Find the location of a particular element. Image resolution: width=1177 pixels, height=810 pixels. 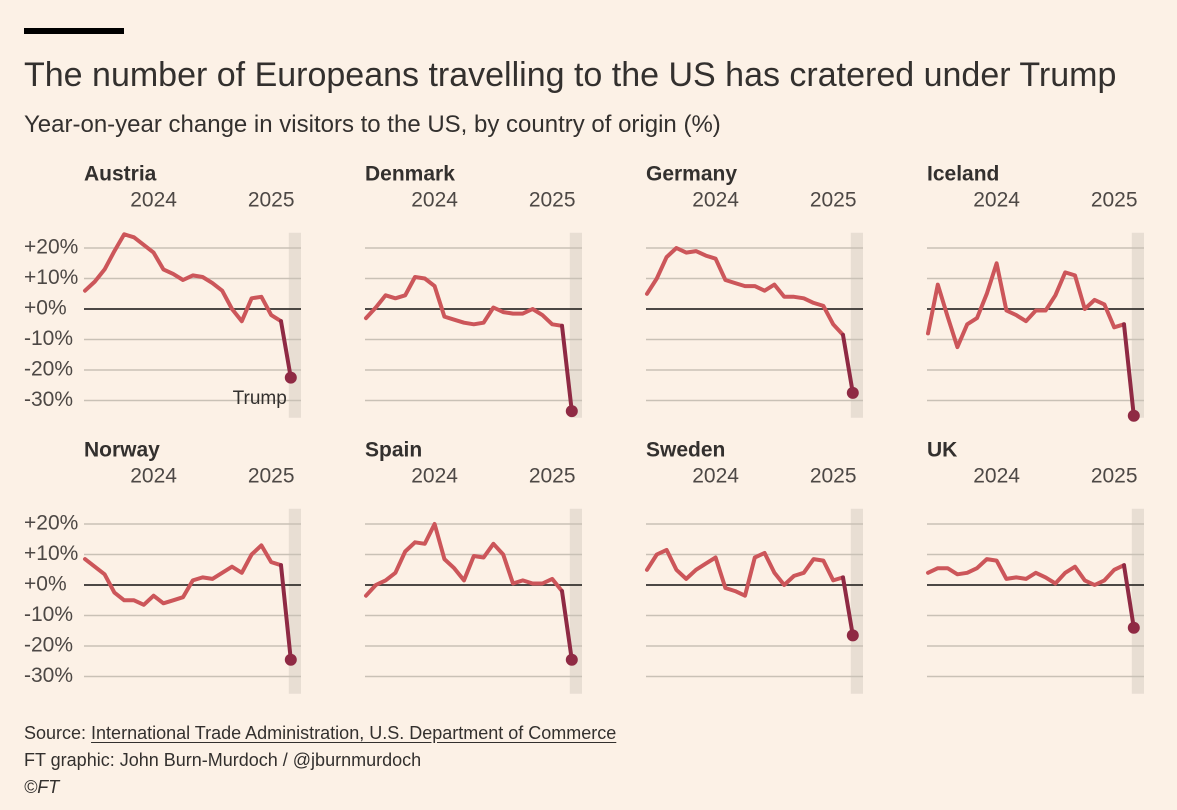

series-line-post-norway is located at coordinates (286, 612).